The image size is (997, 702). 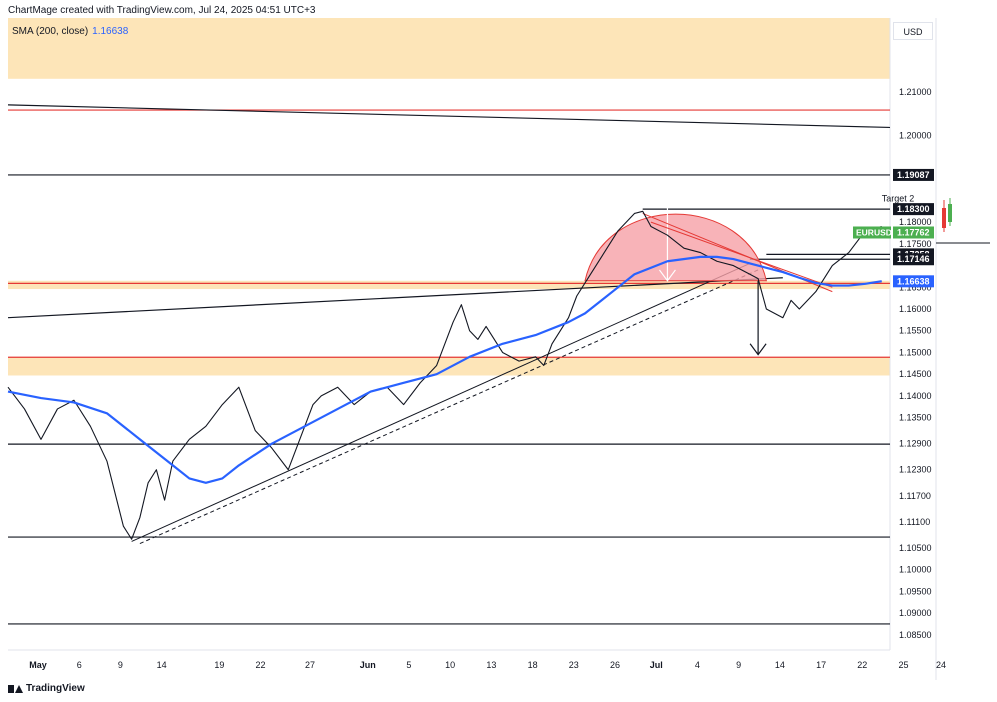 What do you see at coordinates (667, 275) in the screenshot?
I see `down-arrow-icon` at bounding box center [667, 275].